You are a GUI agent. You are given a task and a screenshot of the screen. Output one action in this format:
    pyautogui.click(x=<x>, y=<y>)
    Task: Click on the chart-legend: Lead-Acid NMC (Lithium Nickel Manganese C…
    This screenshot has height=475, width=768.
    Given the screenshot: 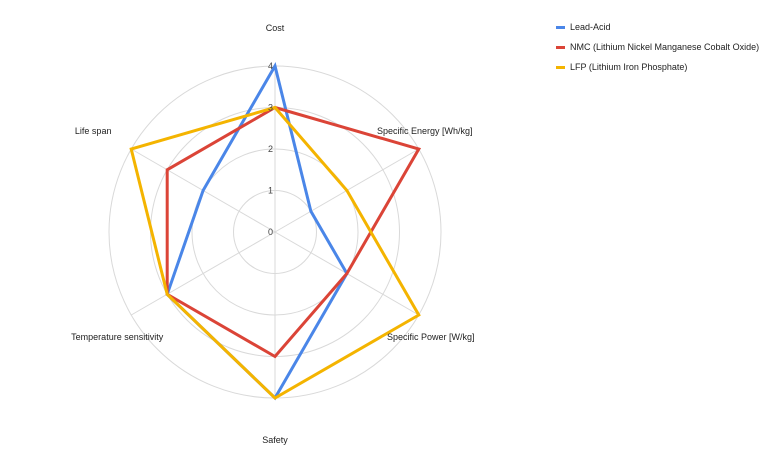 What is the action you would take?
    pyautogui.click(x=658, y=52)
    